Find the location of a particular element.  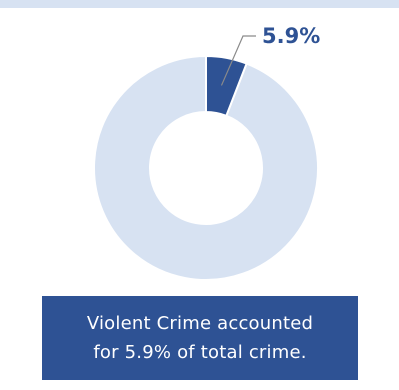

donut-slice-highlight is located at coordinates (226, 86).